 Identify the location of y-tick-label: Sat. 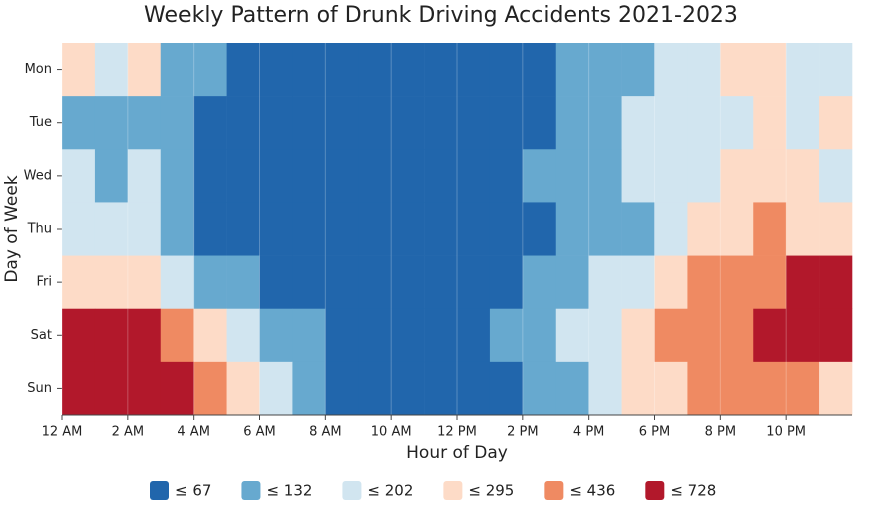
(41, 335).